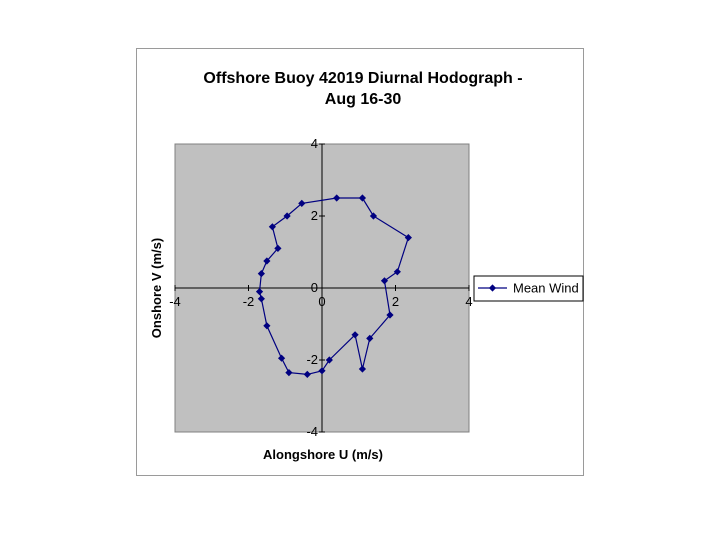  Describe the element at coordinates (175, 301) in the screenshot. I see `x-tick-label: -4` at that location.